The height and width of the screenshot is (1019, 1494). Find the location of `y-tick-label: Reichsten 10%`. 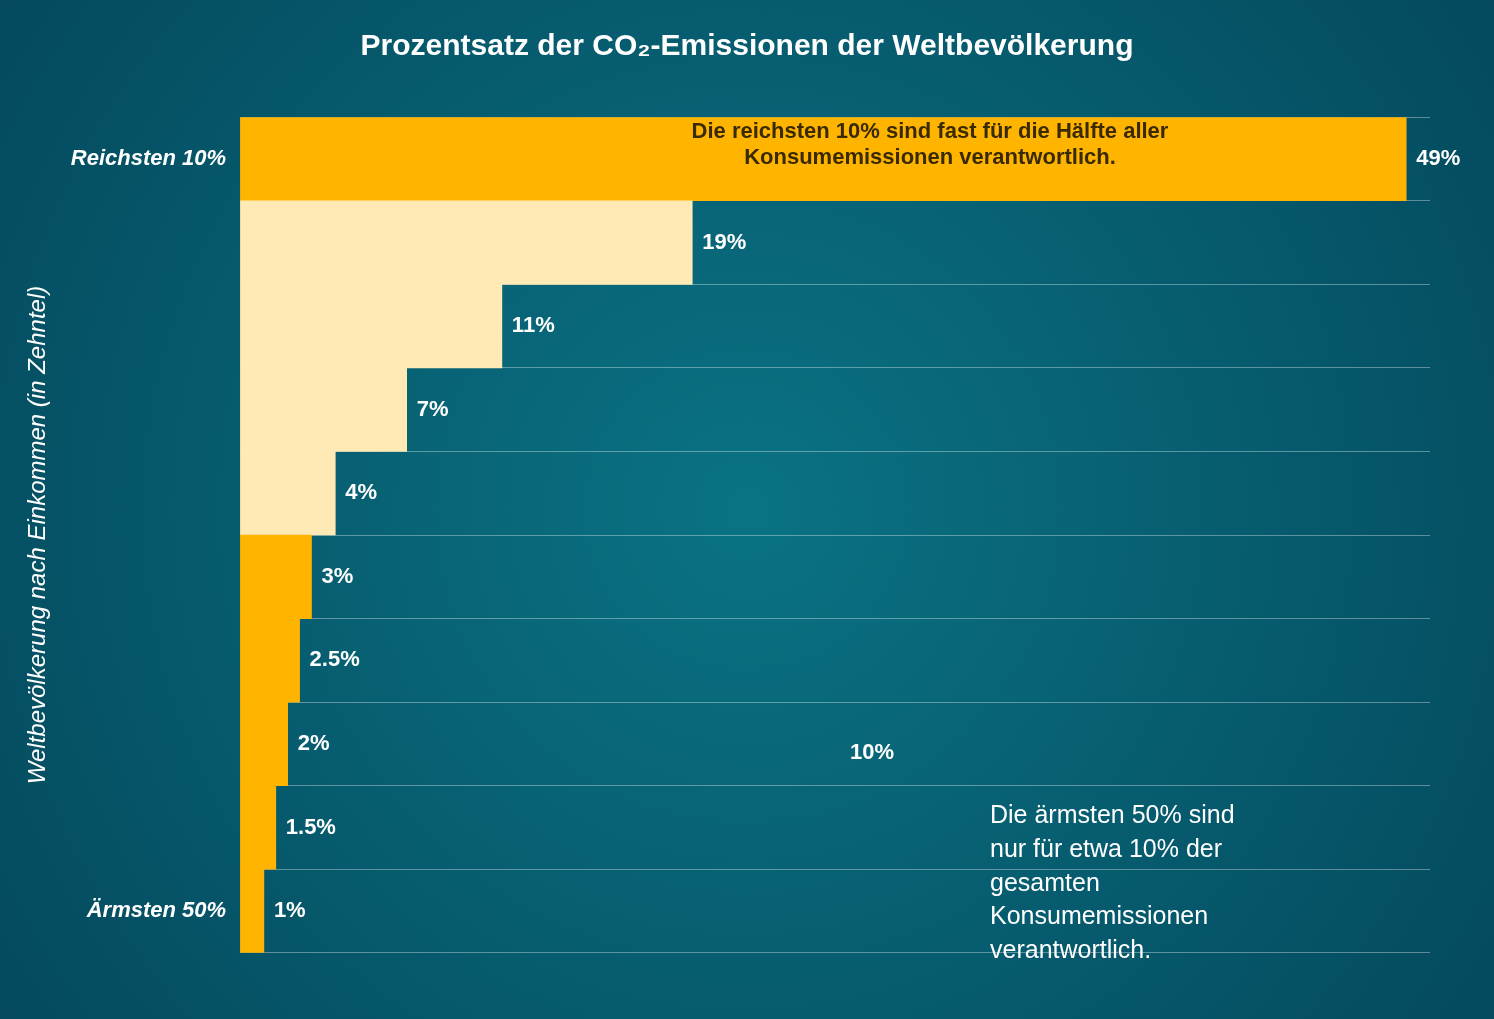

y-tick-label: Reichsten 10% is located at coordinates (148, 158).